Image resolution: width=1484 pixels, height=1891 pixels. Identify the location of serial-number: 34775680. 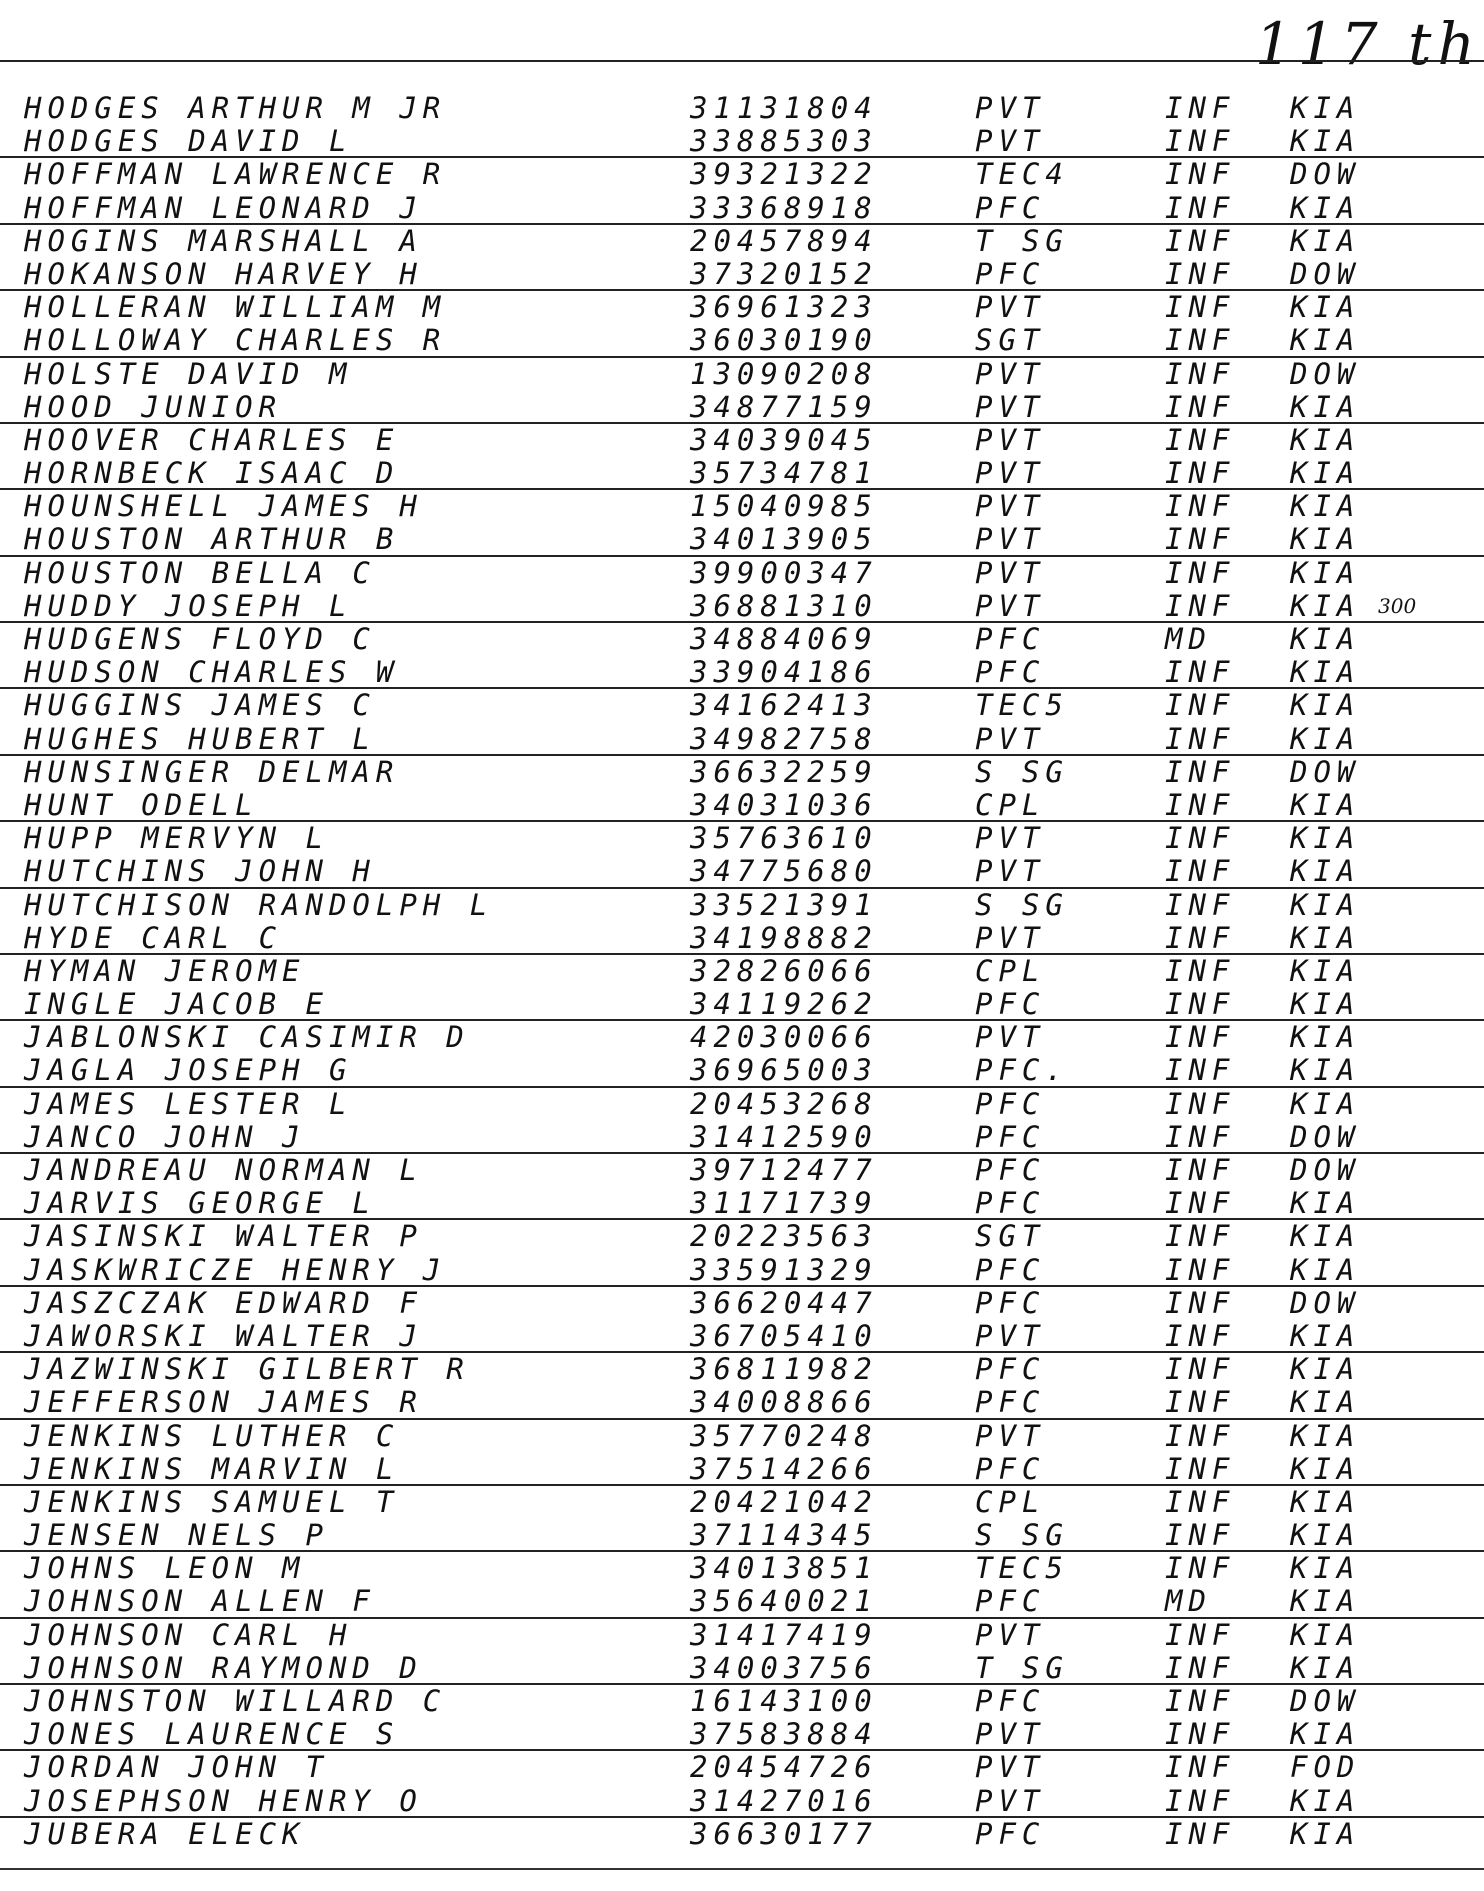
(784, 871).